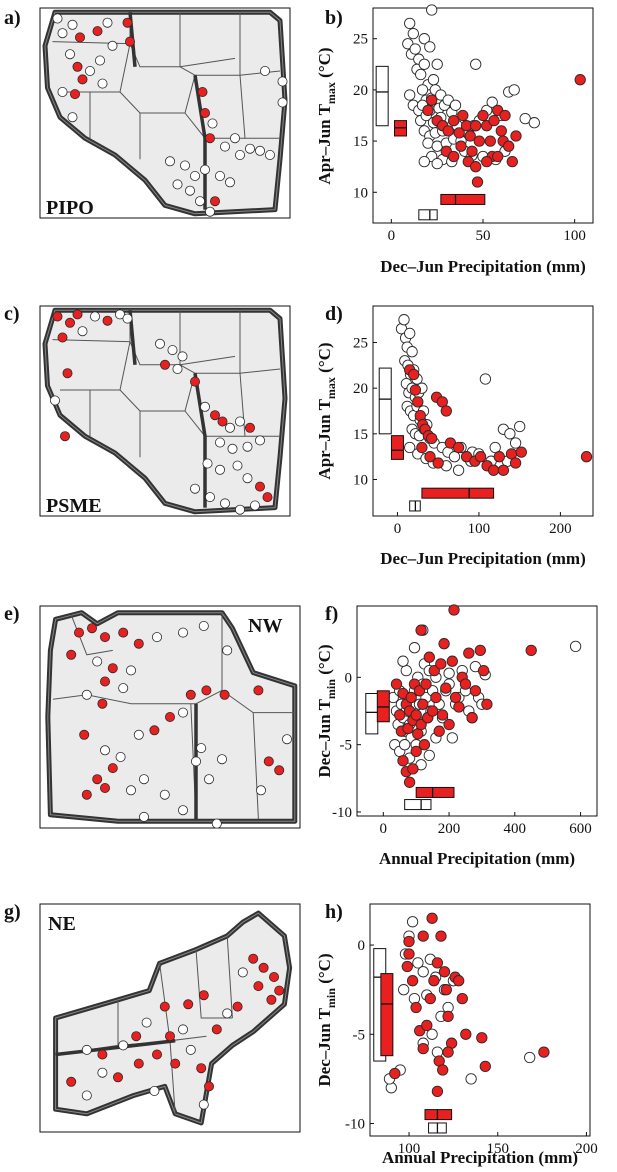 This screenshot has width=617, height=1172. I want to click on map-label-ne: NE, so click(62, 924).